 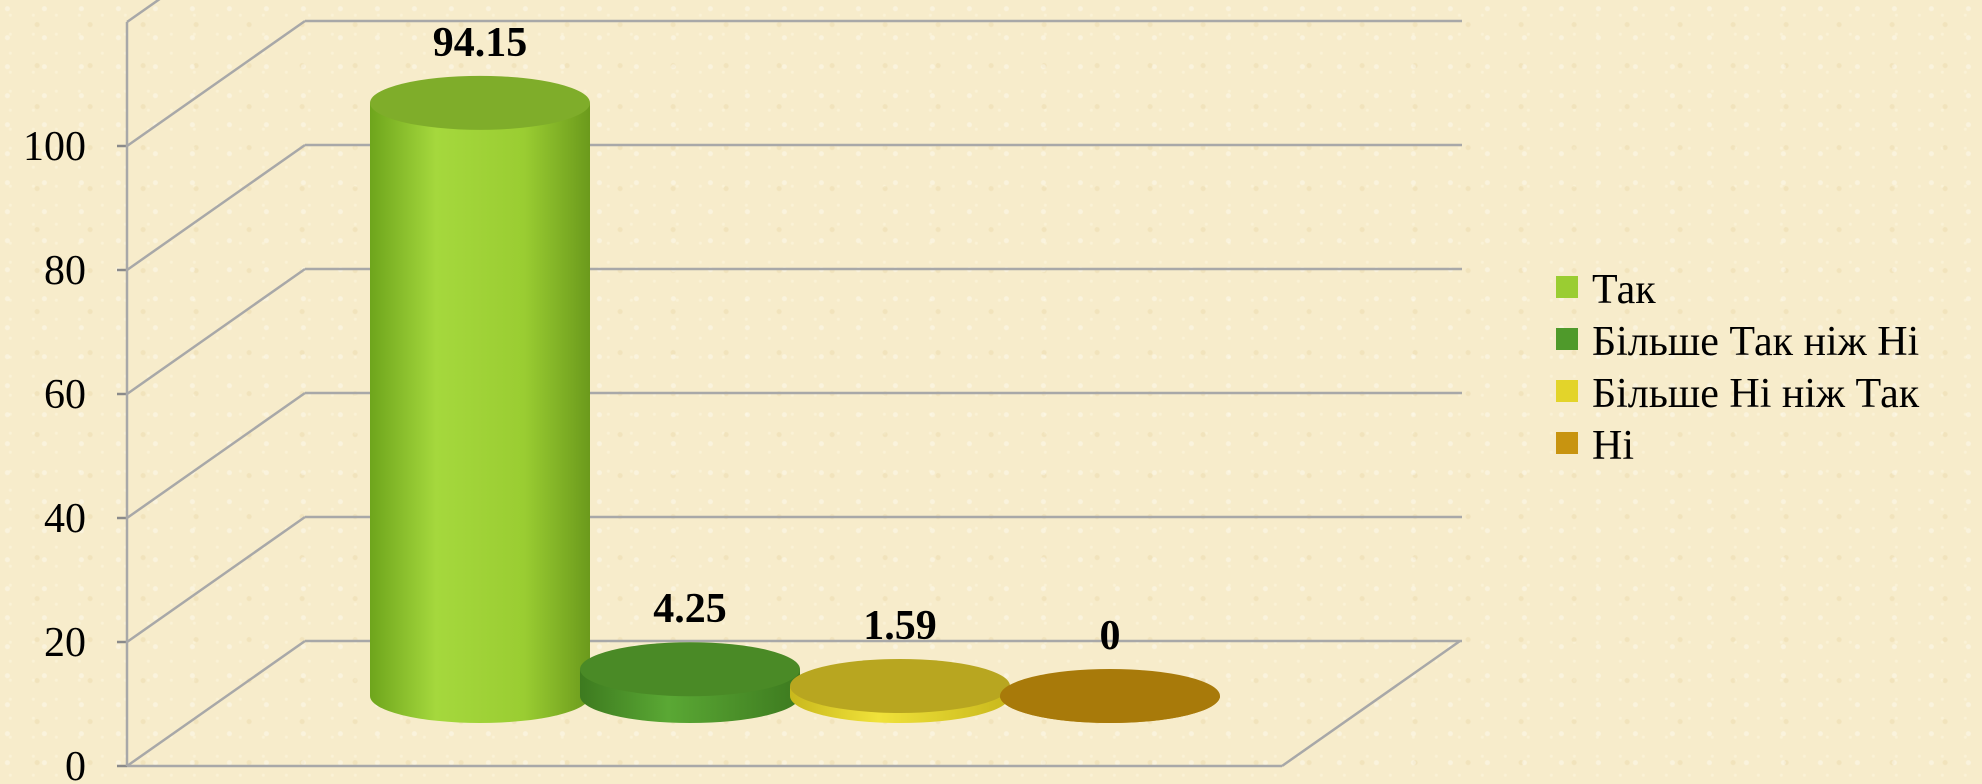 What do you see at coordinates (75, 764) in the screenshot?
I see `y-tick-label: 0` at bounding box center [75, 764].